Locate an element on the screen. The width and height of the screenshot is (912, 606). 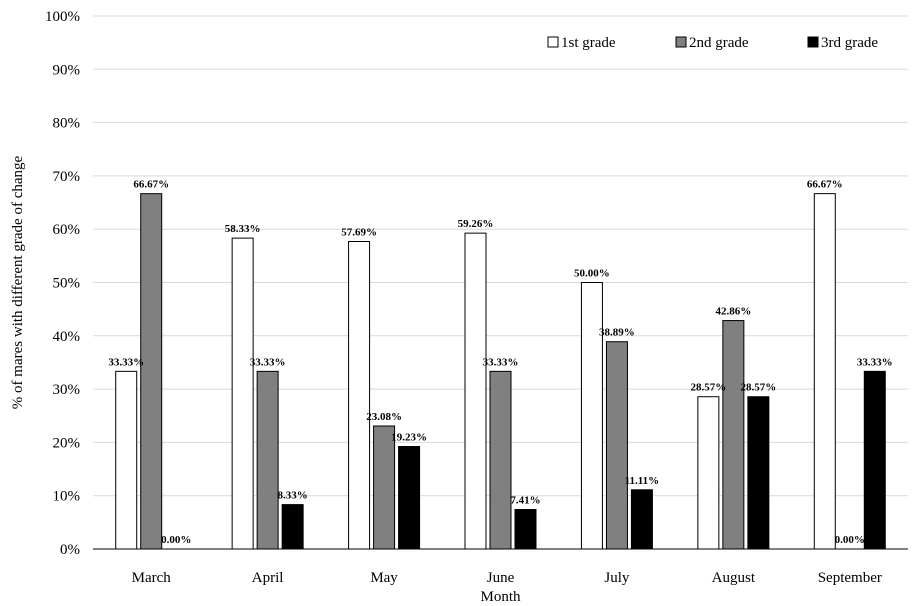
x-tick-label: September is located at coordinates (850, 578).